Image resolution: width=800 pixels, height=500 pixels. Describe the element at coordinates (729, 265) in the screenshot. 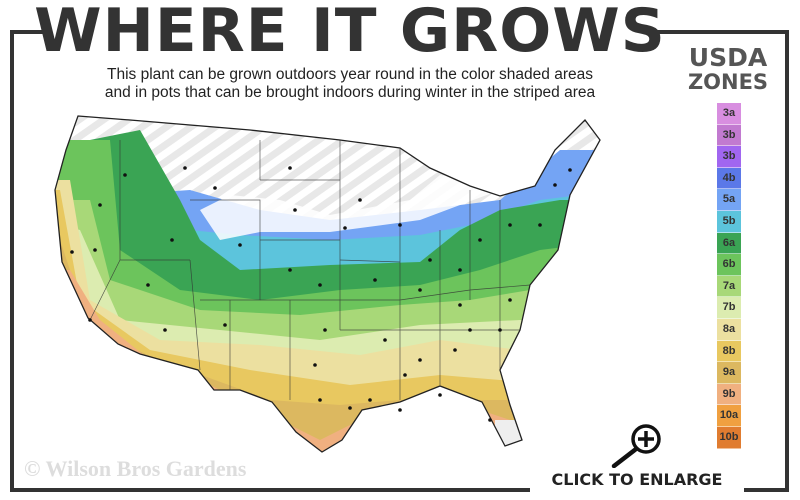

I see `legend-zone-6b: 6b` at that location.